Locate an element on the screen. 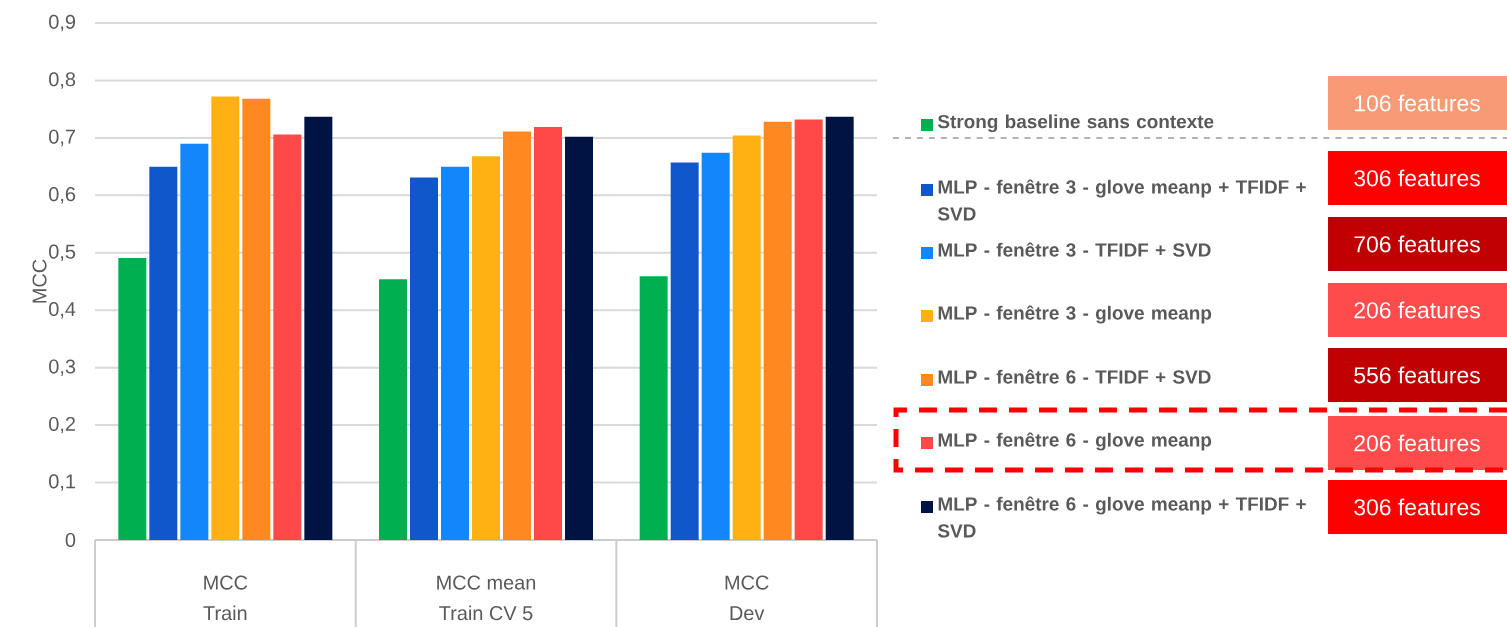 Image resolution: width=1507 pixels, height=627 pixels. y-tick-label: 0,3 is located at coordinates (62, 367).